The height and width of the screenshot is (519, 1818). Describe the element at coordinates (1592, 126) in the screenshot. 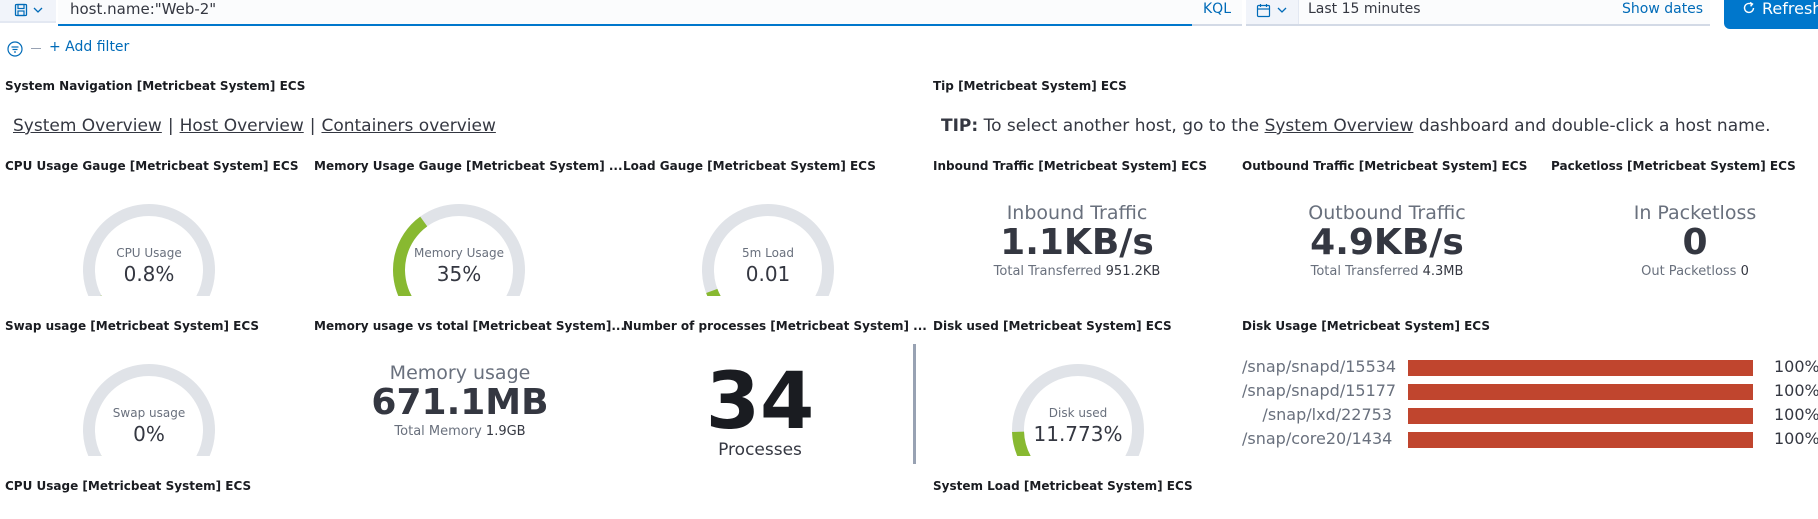

I see `tip-text-after: dashboard and double-click a host name.` at that location.